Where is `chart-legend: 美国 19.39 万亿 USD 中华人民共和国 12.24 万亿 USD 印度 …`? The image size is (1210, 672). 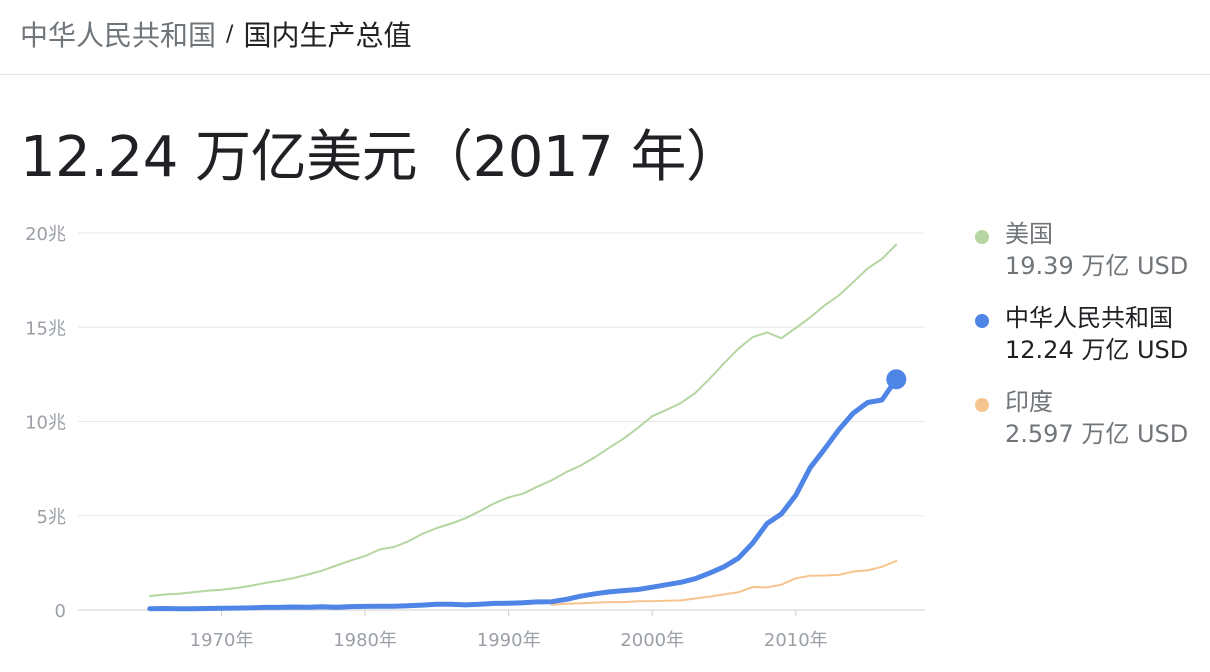
chart-legend: 美国 19.39 万亿 USD 中华人民共和国 12.24 万亿 USD 印度 … is located at coordinates (1090, 344).